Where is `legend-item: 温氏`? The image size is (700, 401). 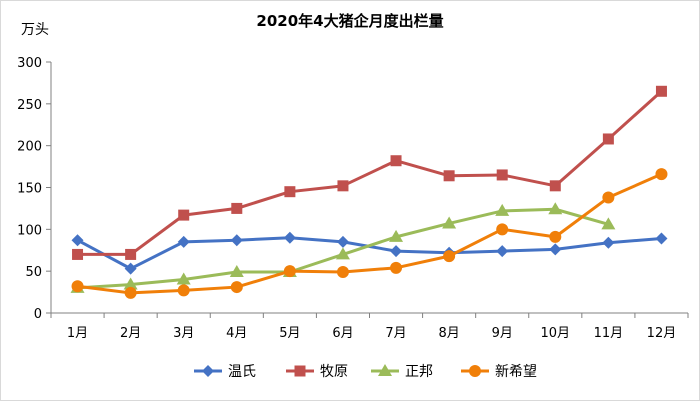 legend-item: 温氏 is located at coordinates (225, 372).